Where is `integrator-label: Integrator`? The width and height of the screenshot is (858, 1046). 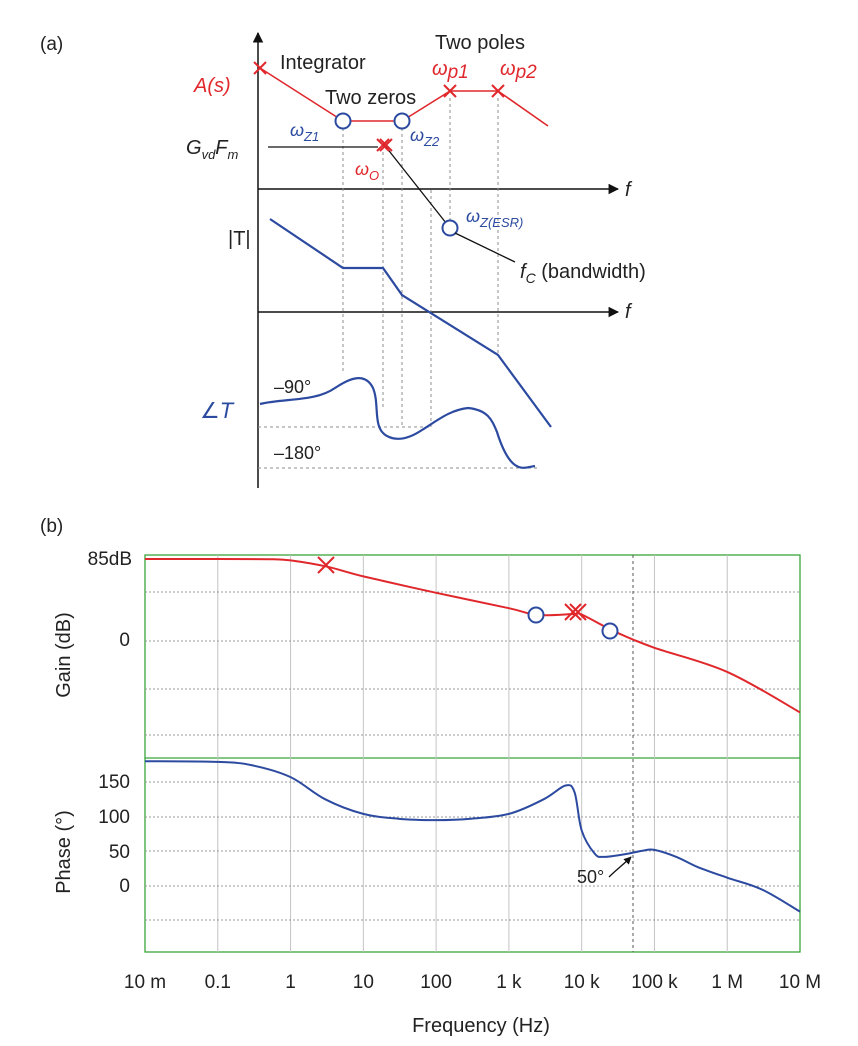
integrator-label: Integrator is located at coordinates (323, 63).